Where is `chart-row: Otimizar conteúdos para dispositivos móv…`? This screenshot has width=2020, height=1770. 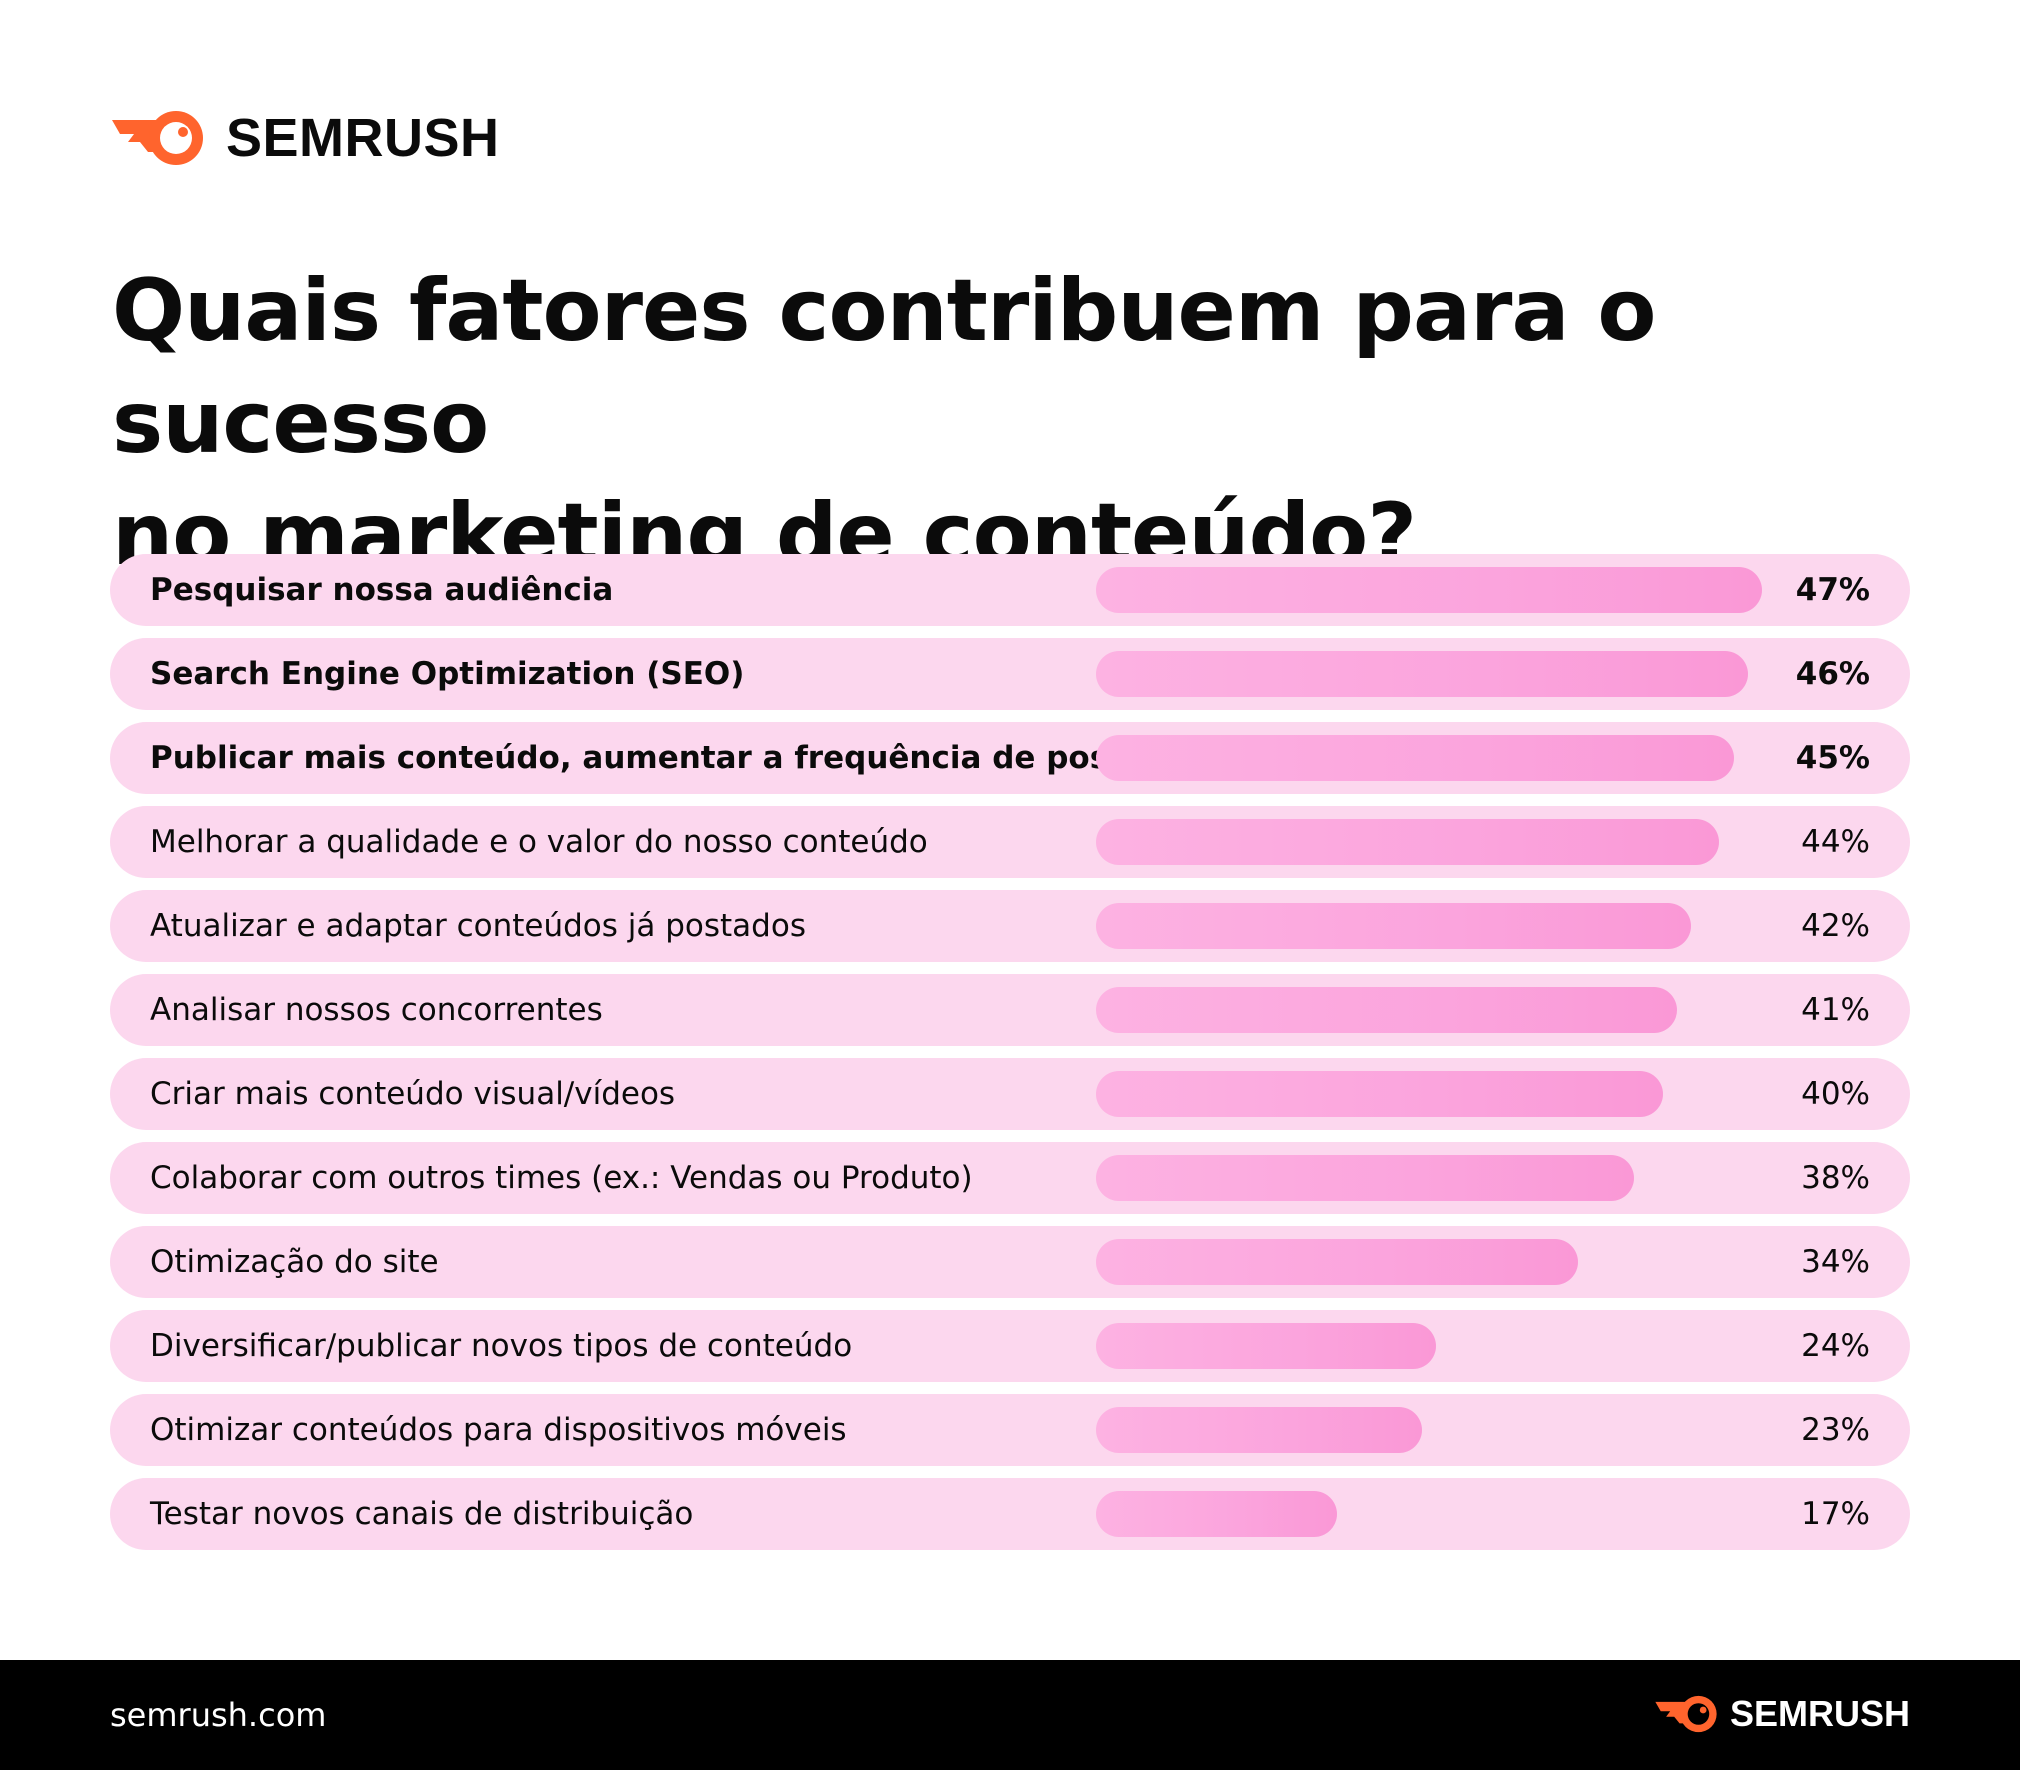
chart-row: Otimizar conteúdos para dispositivos móv… is located at coordinates (1010, 1430).